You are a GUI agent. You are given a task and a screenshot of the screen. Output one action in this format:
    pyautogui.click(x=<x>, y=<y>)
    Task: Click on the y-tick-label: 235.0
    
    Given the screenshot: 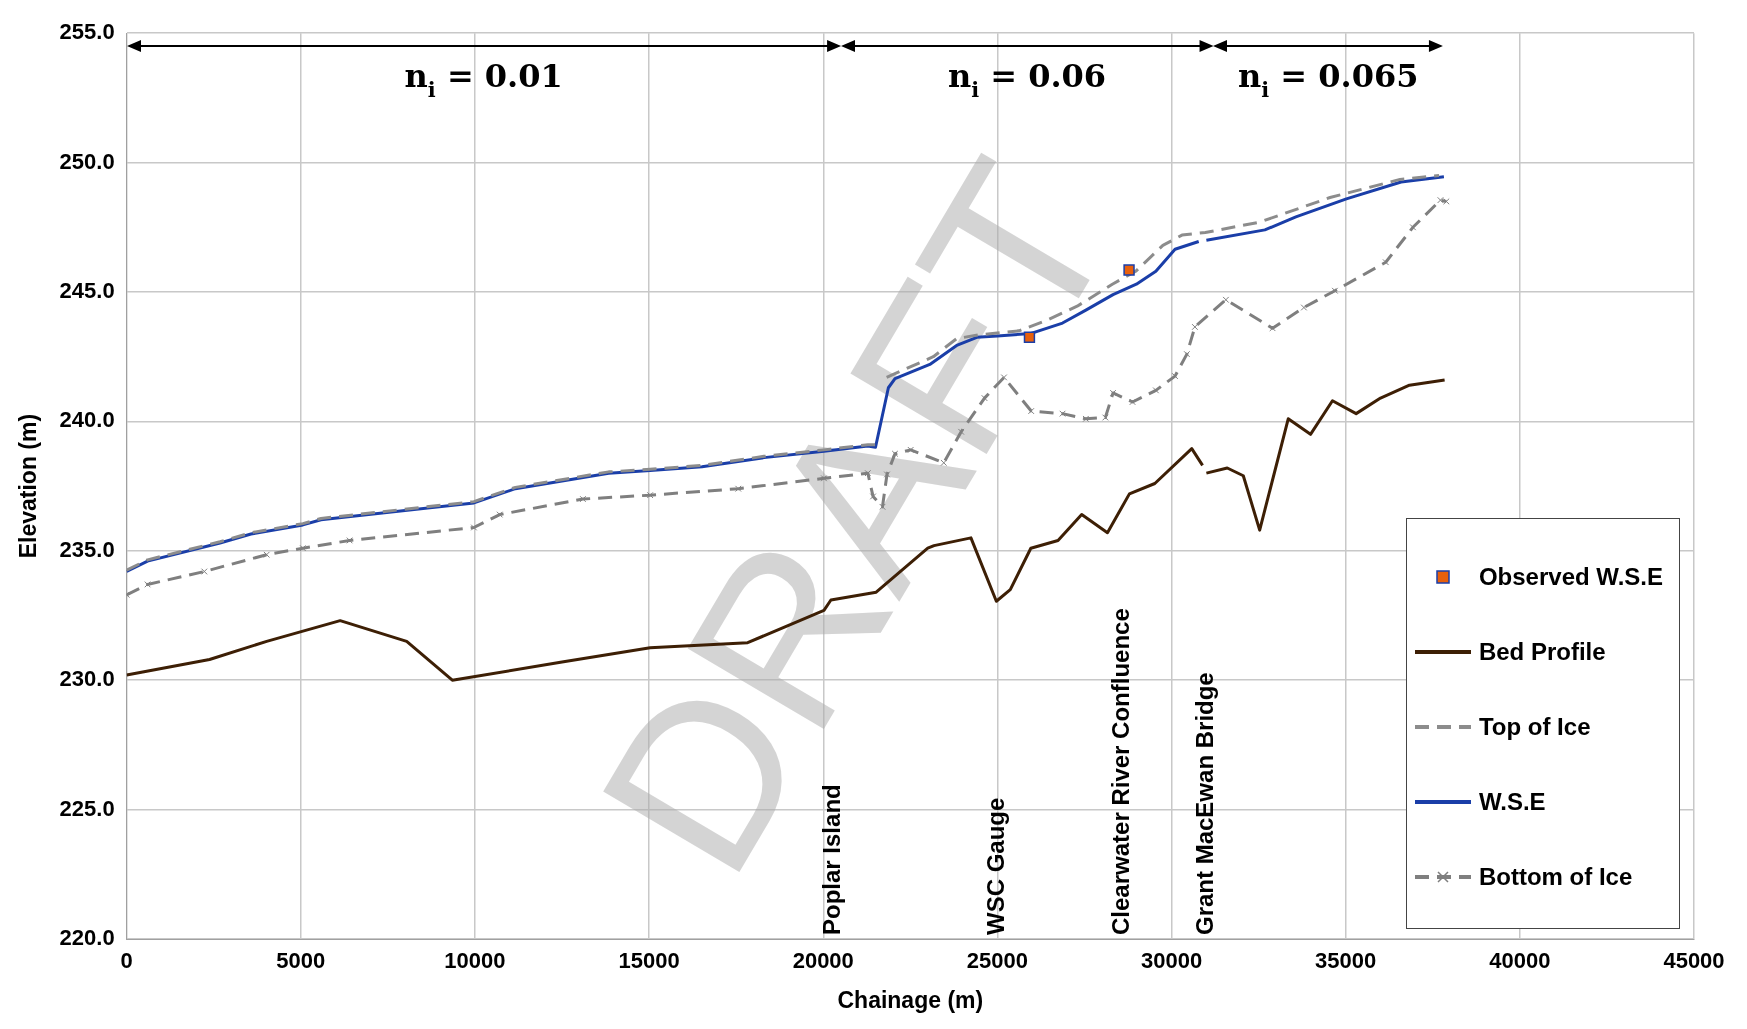 What is the action you would take?
    pyautogui.click(x=87, y=549)
    